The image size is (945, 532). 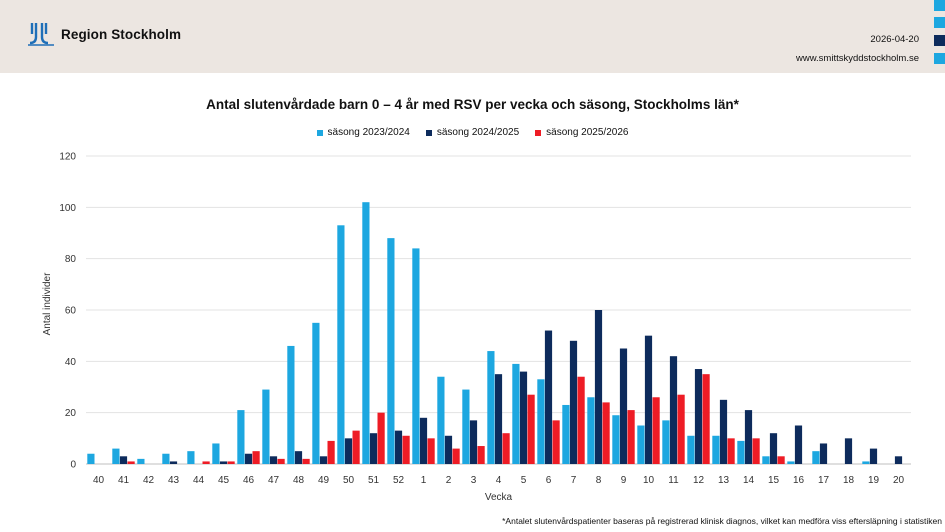 I want to click on x-tick-label: 52, so click(x=399, y=480).